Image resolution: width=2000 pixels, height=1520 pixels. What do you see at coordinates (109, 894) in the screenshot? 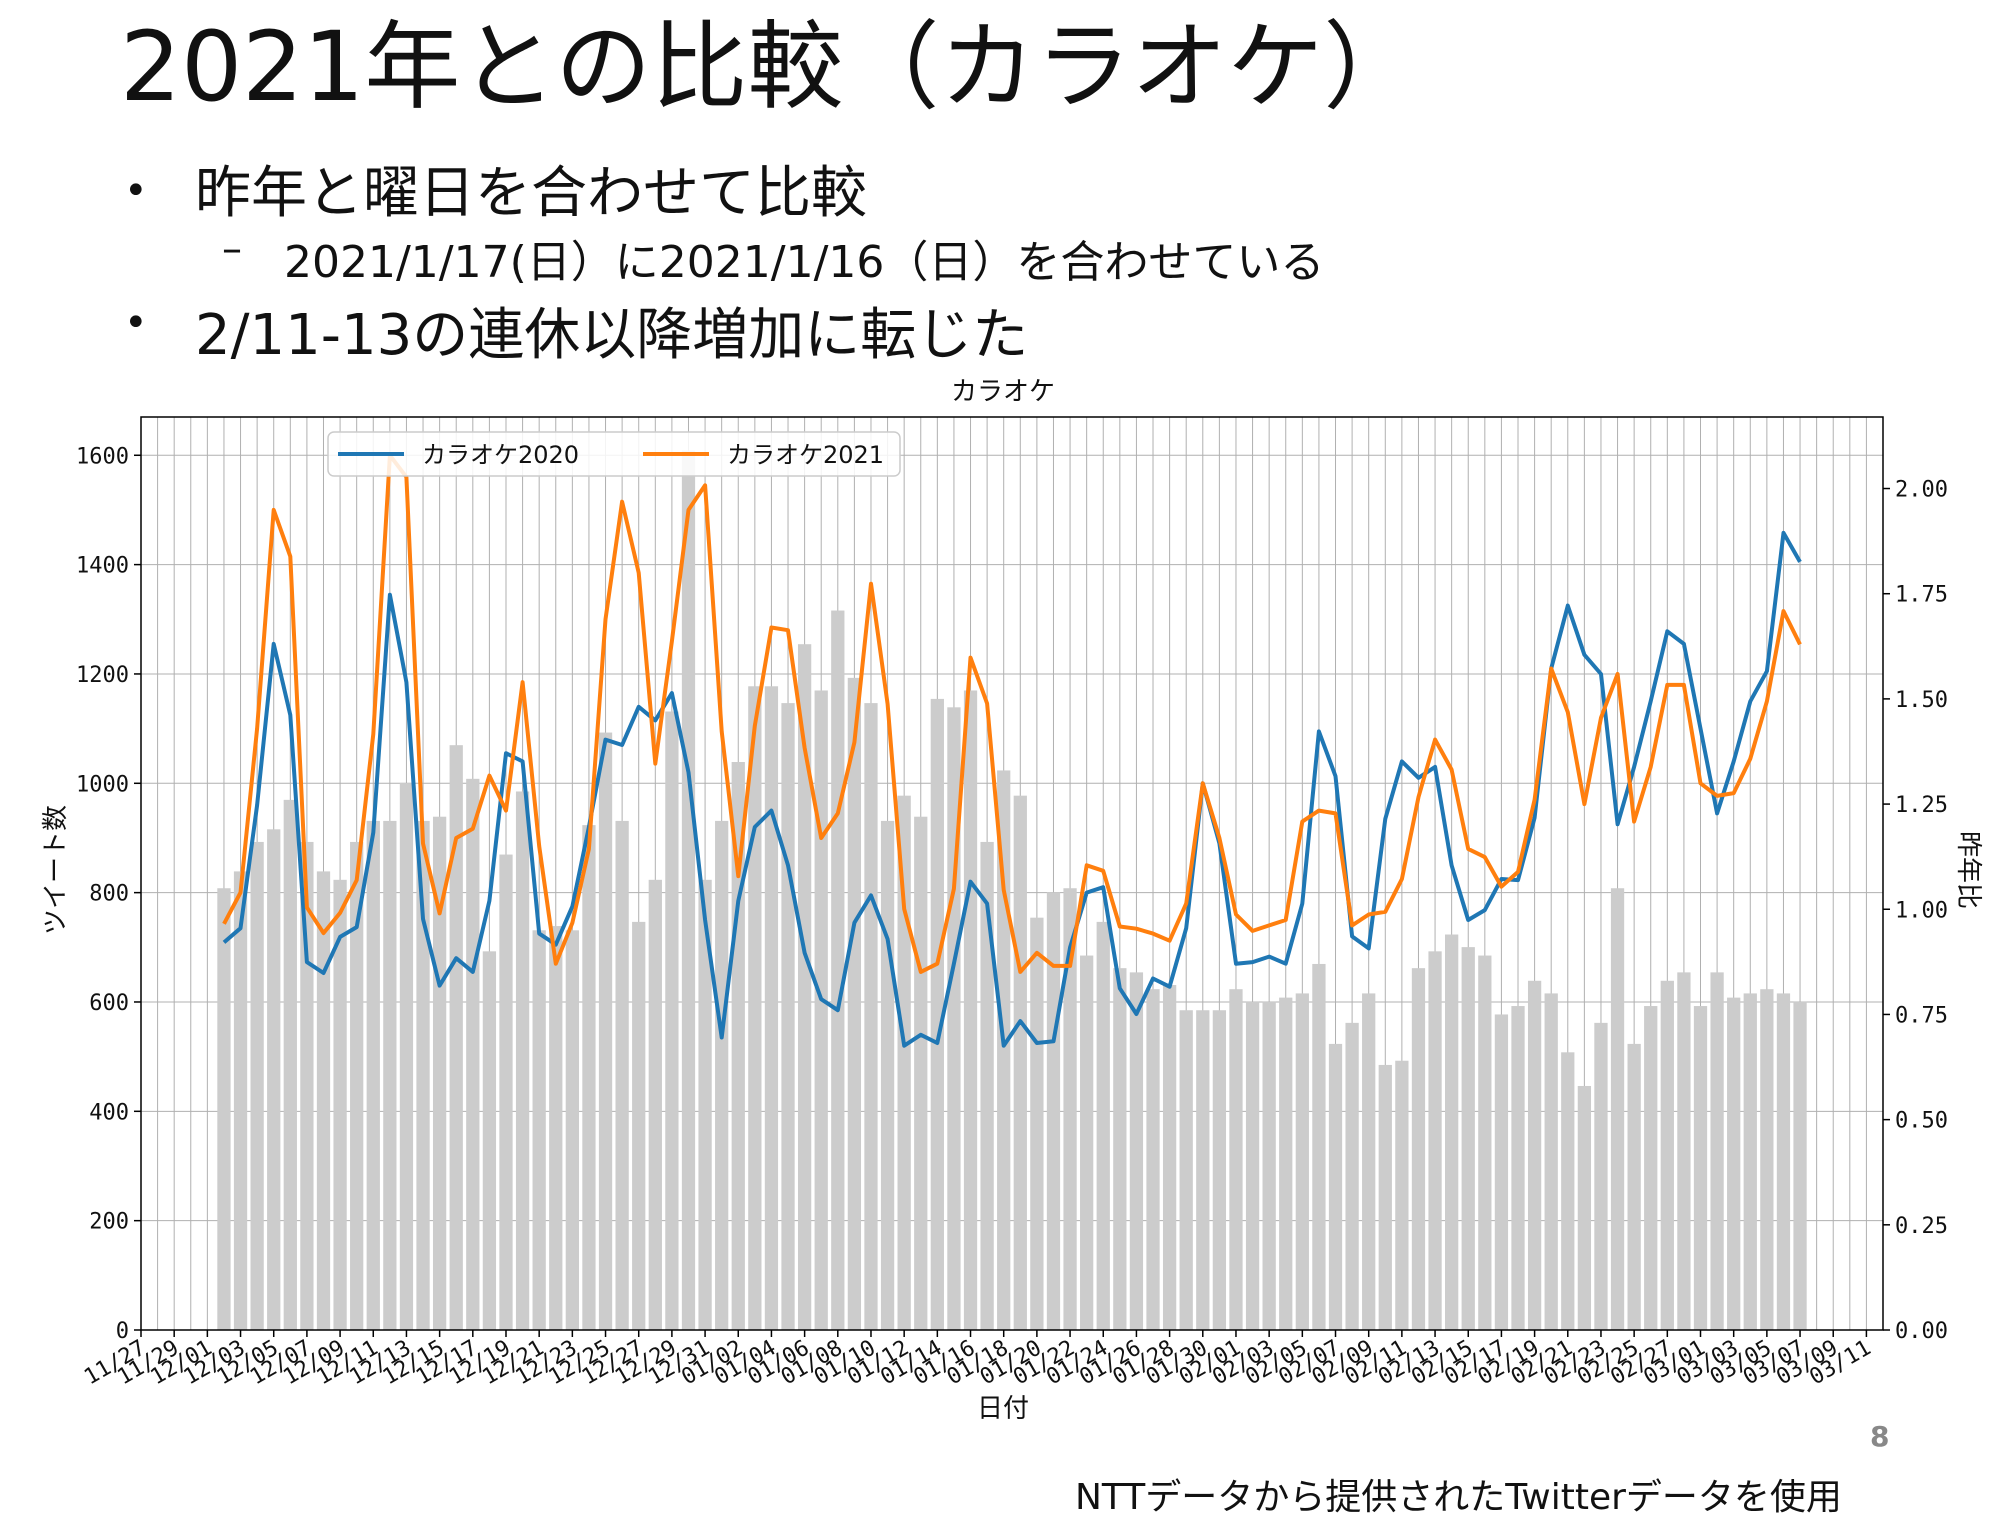
I see `y-tick-label-left: 800` at bounding box center [109, 894].